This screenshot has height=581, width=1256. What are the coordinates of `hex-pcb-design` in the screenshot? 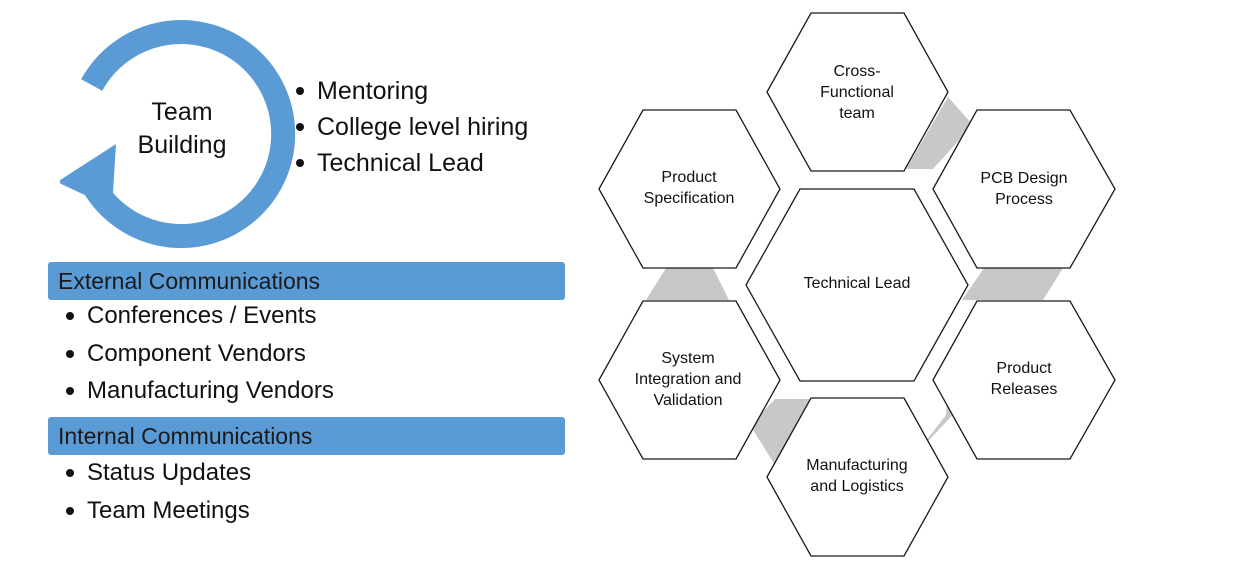 It's located at (1024, 189).